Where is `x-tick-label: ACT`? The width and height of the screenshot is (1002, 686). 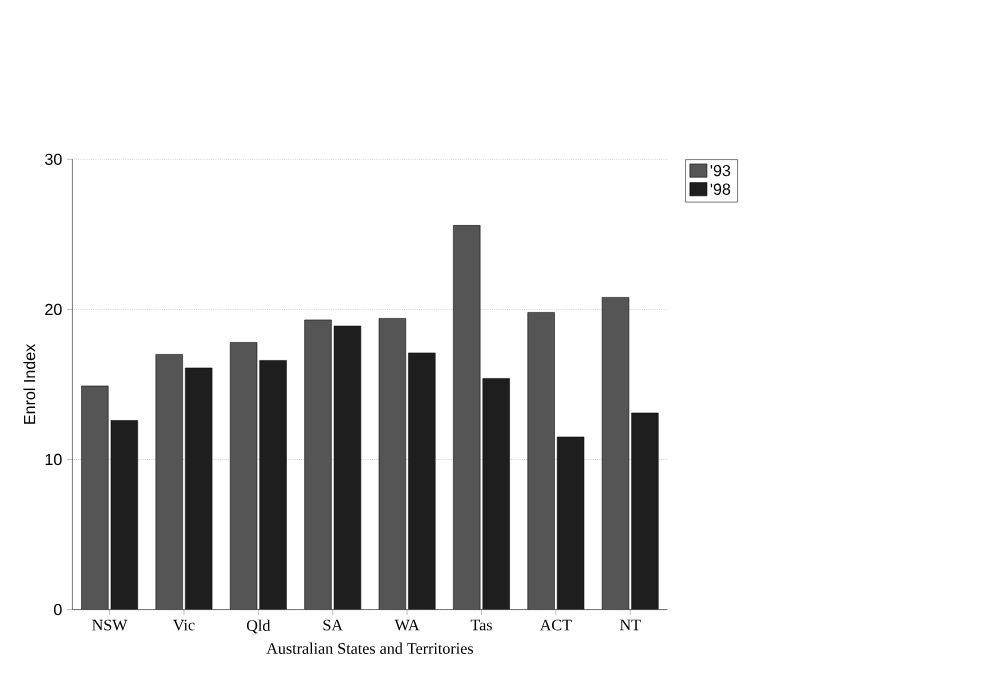 x-tick-label: ACT is located at coordinates (555, 625).